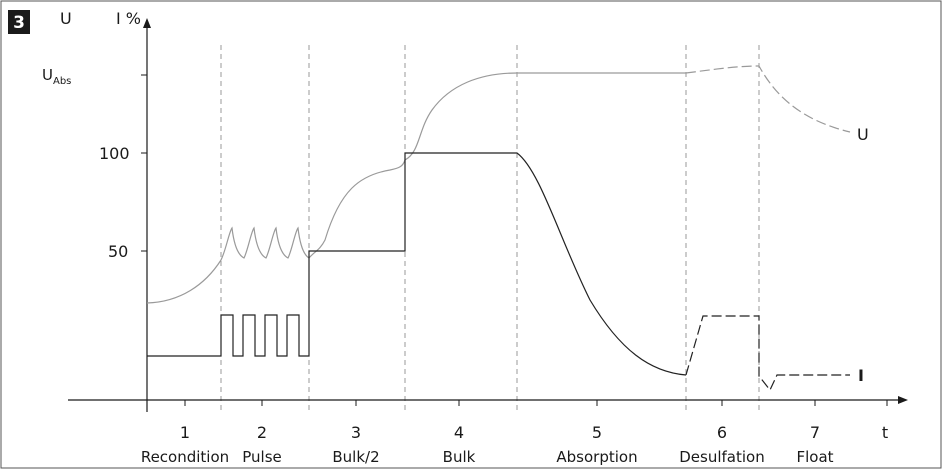 This screenshot has width=944, height=475. What do you see at coordinates (903, 400) in the screenshot?
I see `time-axis-arrow` at bounding box center [903, 400].